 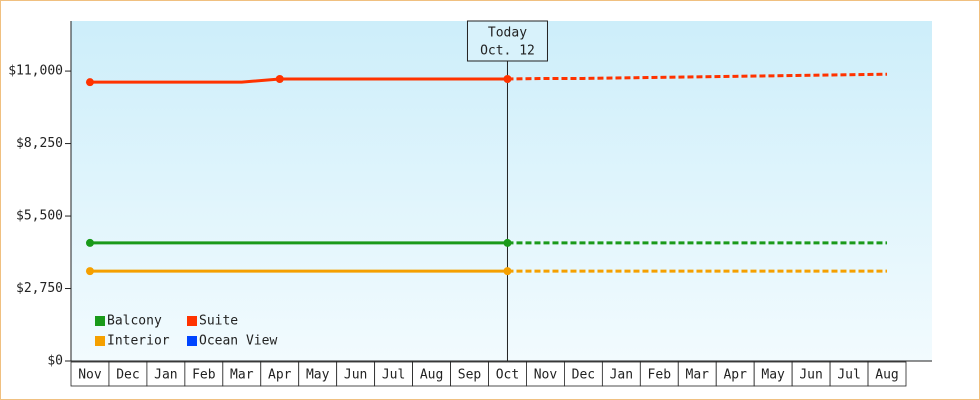 What do you see at coordinates (35, 71) in the screenshot?
I see `y-tick-label: $11,000` at bounding box center [35, 71].